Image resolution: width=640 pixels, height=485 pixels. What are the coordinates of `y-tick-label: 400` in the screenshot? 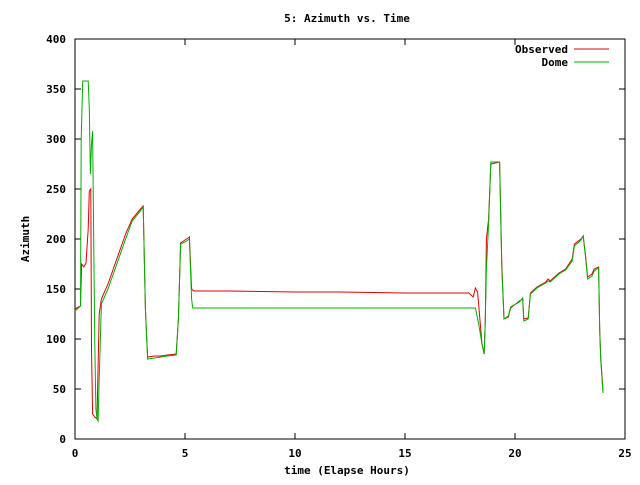 It's located at (56, 39).